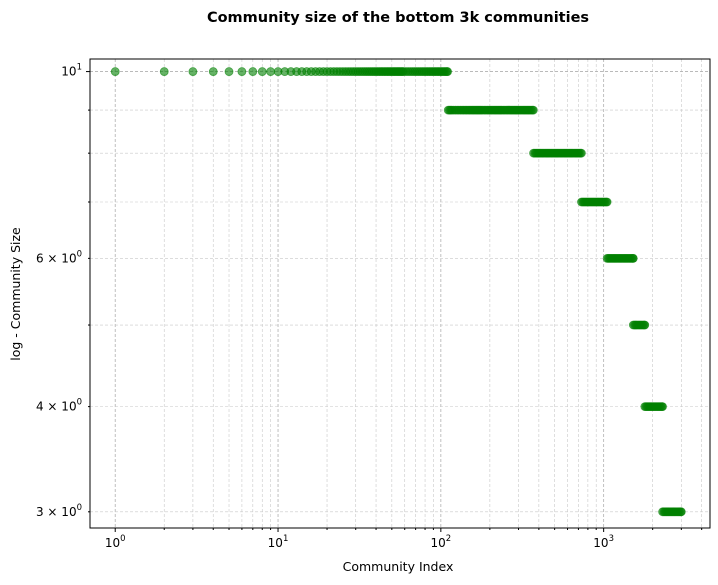 This screenshot has height=585, width=718. What do you see at coordinates (115, 542) in the screenshot?
I see `x-tick-label: 10⁰` at bounding box center [115, 542].